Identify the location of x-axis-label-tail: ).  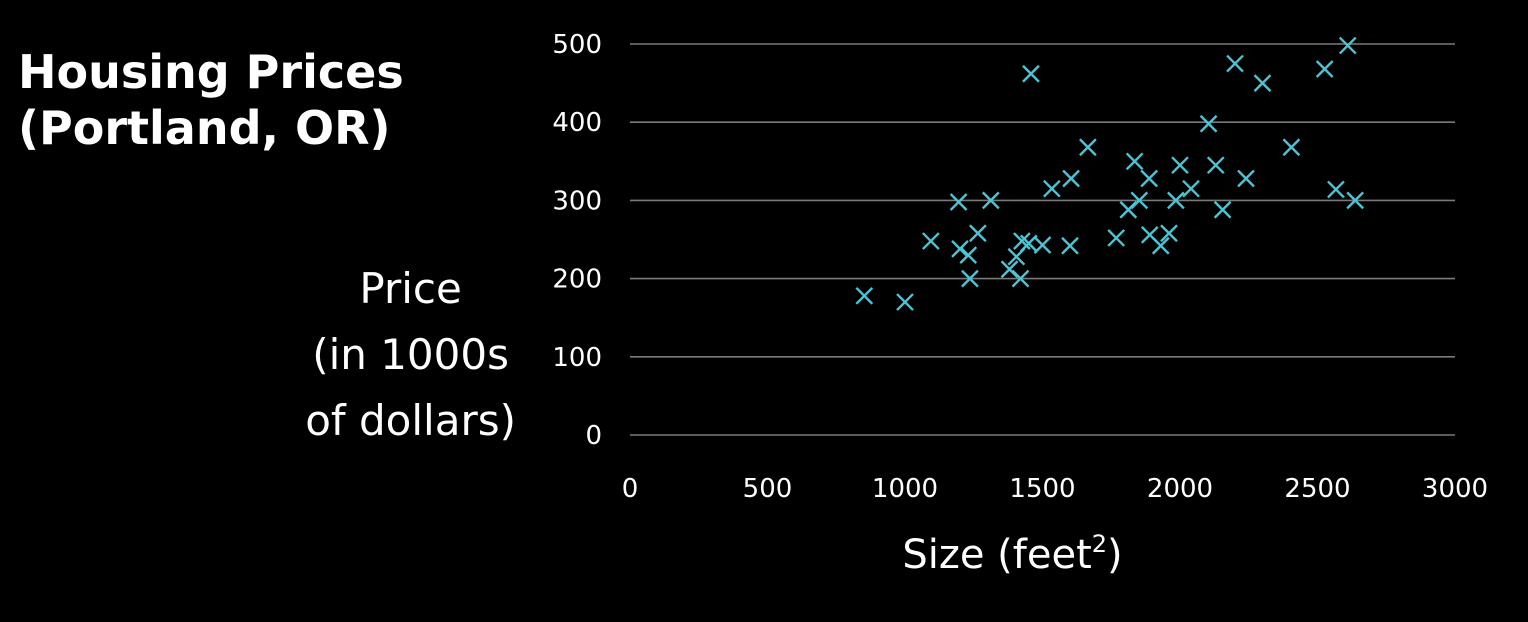
(1115, 555).